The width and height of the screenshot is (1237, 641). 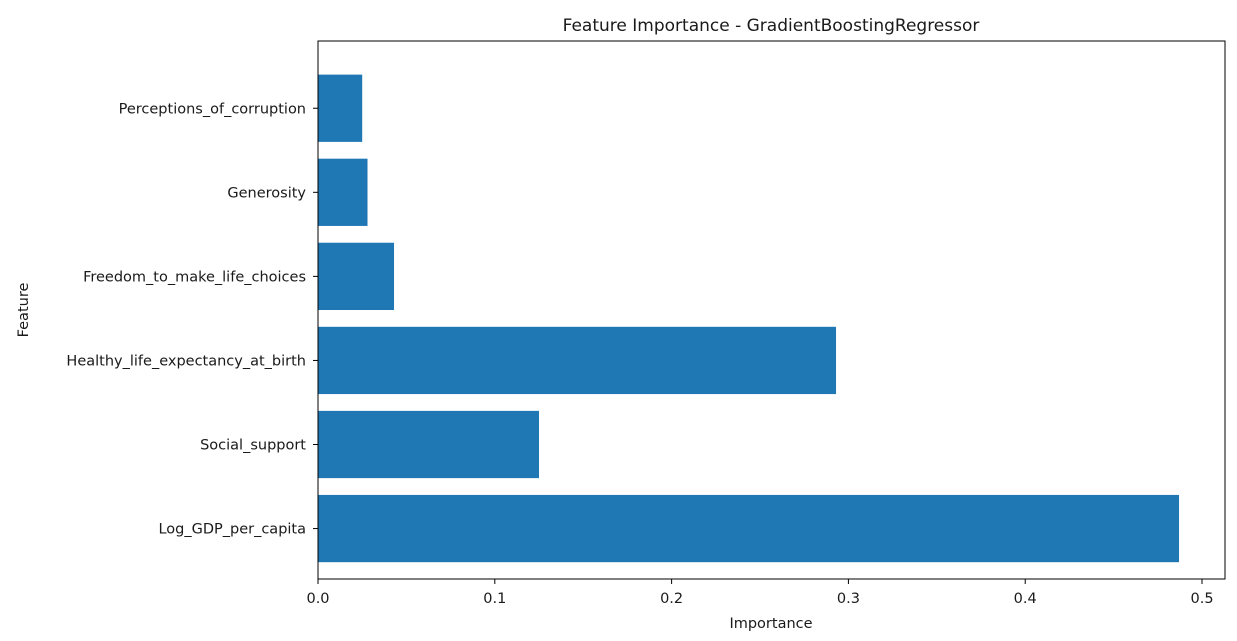 What do you see at coordinates (253, 446) in the screenshot?
I see `y-tick-label: Social_support` at bounding box center [253, 446].